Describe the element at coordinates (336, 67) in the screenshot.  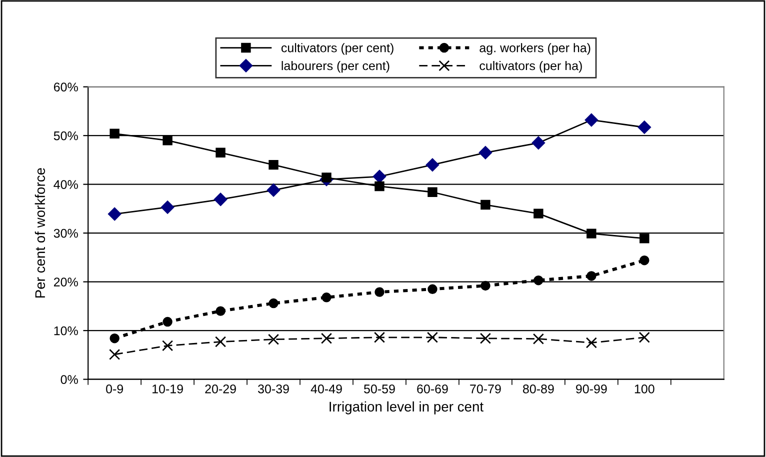
I see `legend-label: labourers (per cent)` at that location.